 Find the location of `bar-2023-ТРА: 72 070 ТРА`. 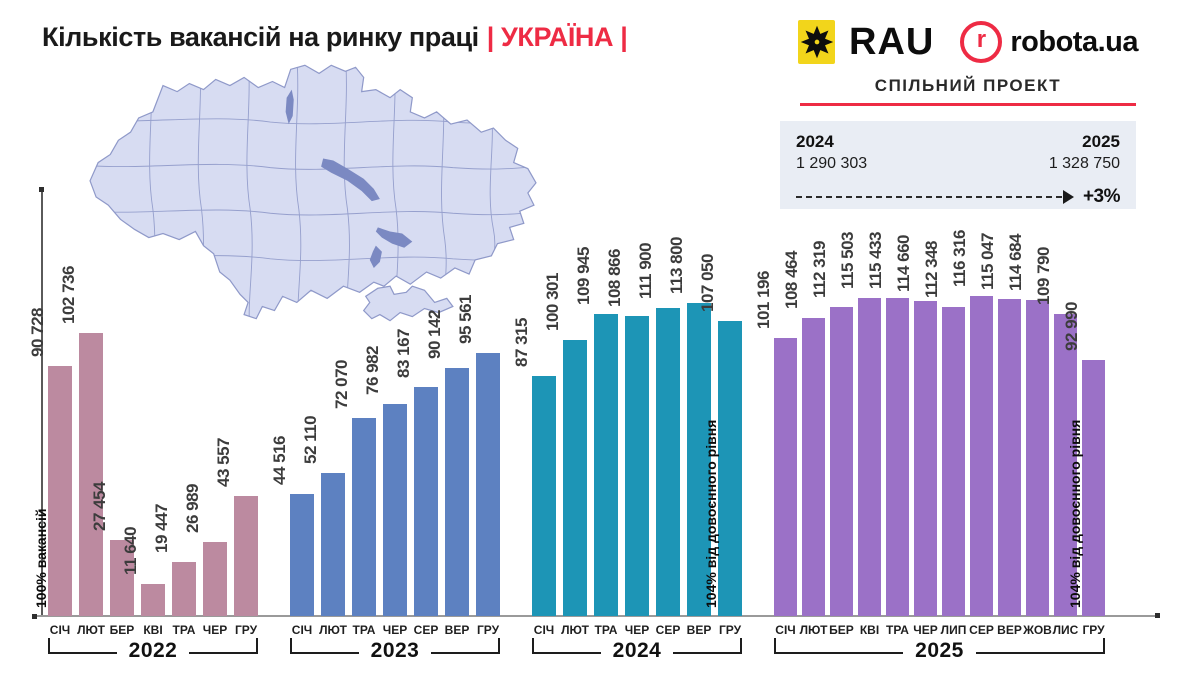

bar-2023-ТРА: 72 070 ТРА is located at coordinates (354, 411).